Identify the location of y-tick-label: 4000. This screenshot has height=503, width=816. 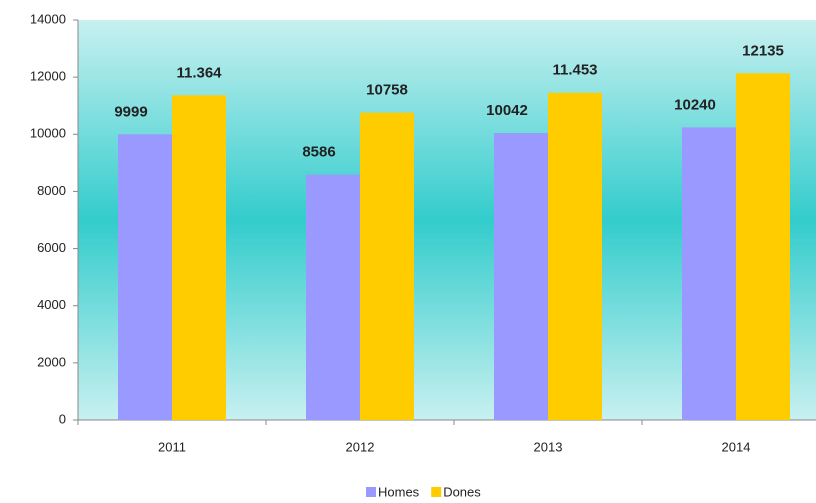
(51, 304).